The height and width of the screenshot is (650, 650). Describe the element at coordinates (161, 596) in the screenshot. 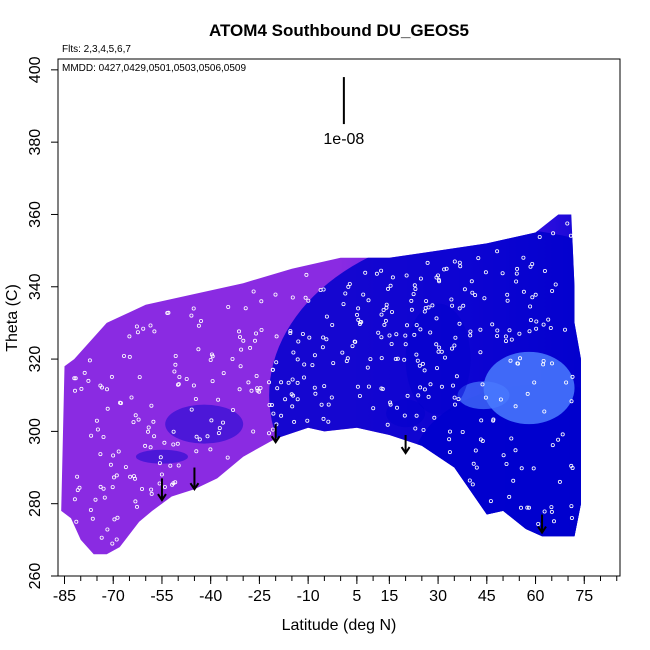

I see `x-tick-label: -55` at that location.